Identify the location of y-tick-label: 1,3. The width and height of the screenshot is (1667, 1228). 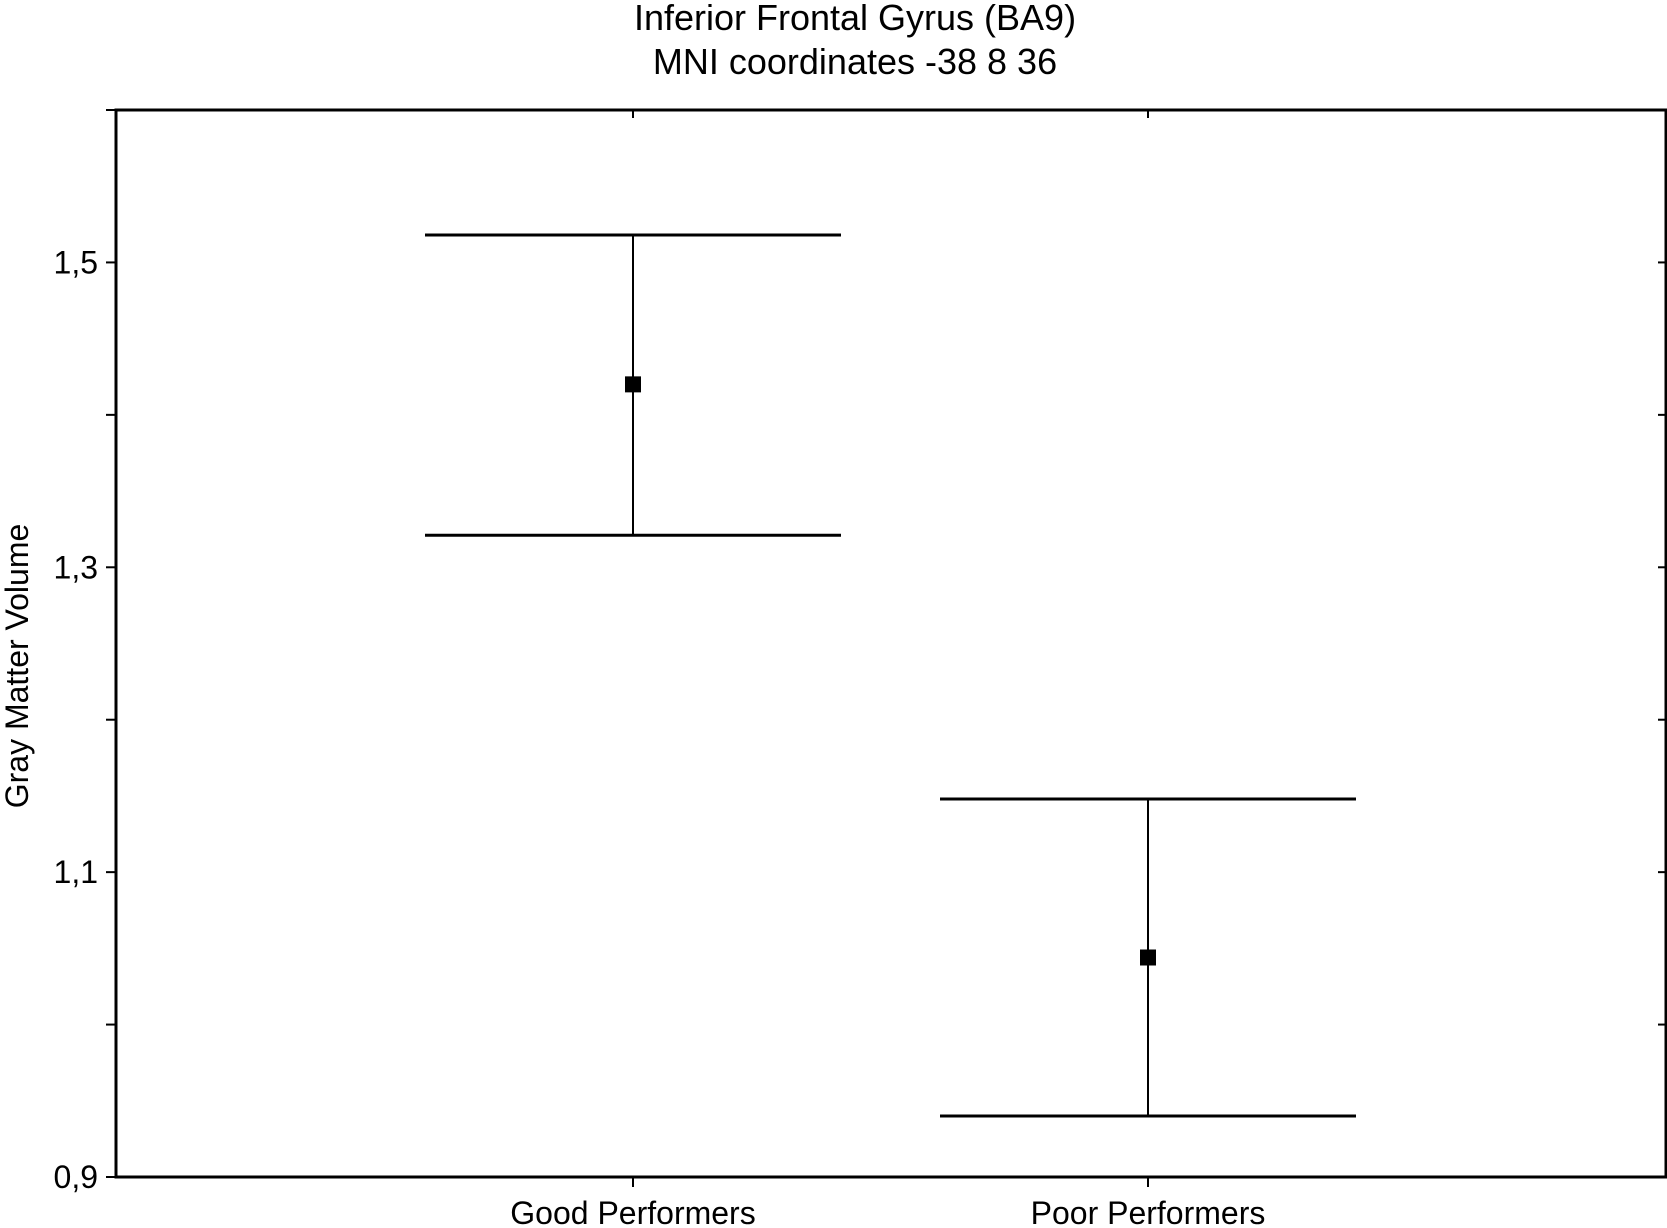
(76, 567).